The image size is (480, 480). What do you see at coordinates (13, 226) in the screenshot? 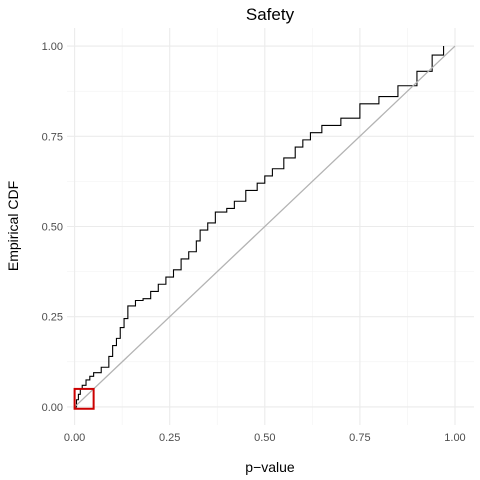
I see `y-axis-title: Empirical CDF` at bounding box center [13, 226].